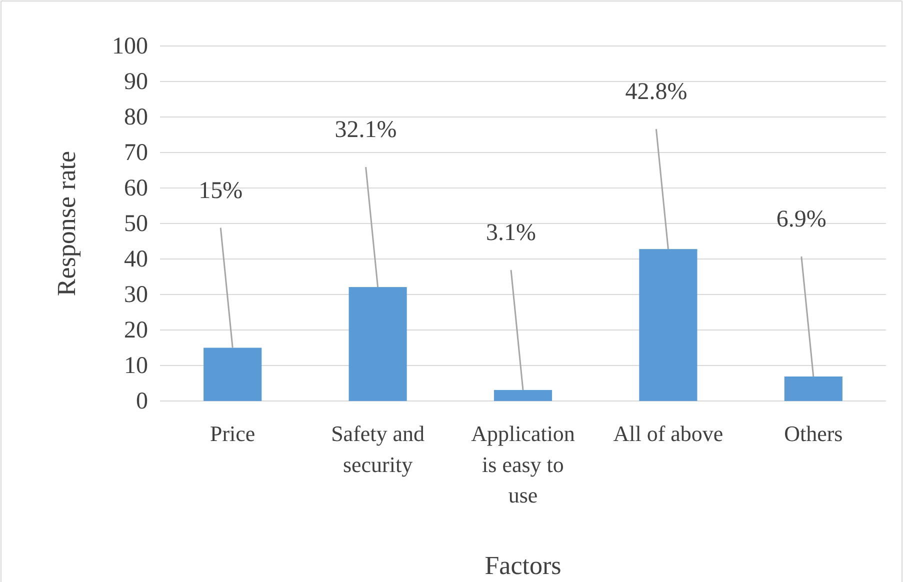  Describe the element at coordinates (136, 331) in the screenshot. I see `y-tick-label: 20` at that location.